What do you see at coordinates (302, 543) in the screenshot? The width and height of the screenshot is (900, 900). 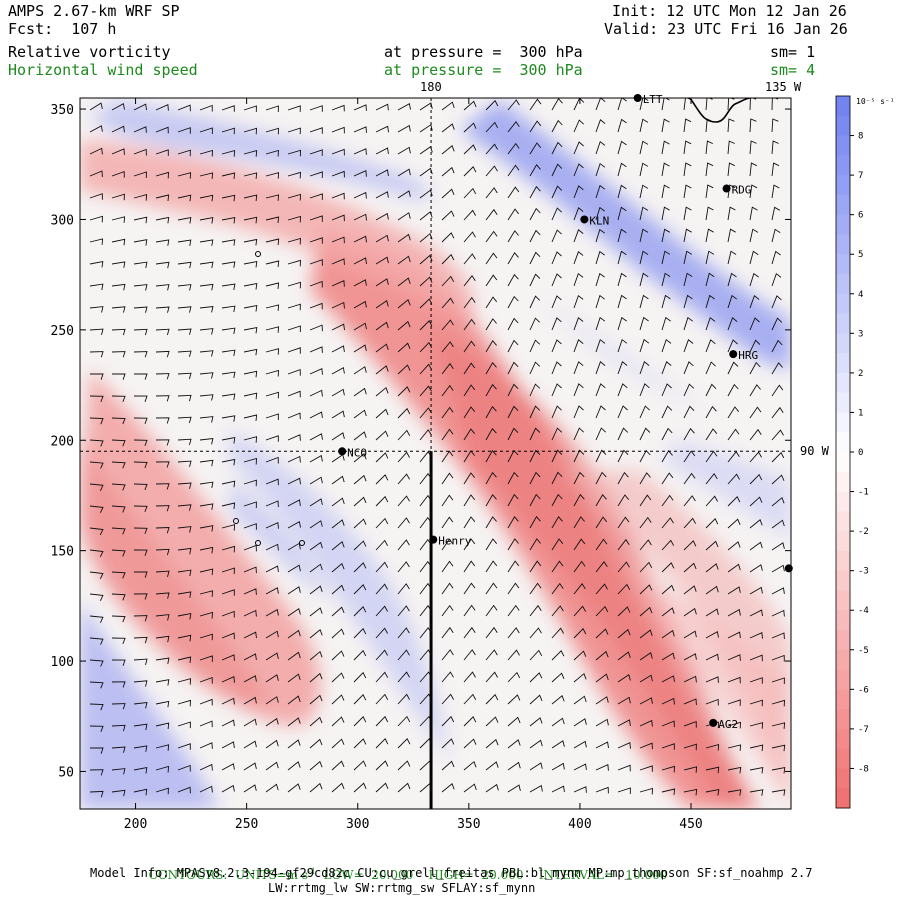 I see `calm-marker` at bounding box center [302, 543].